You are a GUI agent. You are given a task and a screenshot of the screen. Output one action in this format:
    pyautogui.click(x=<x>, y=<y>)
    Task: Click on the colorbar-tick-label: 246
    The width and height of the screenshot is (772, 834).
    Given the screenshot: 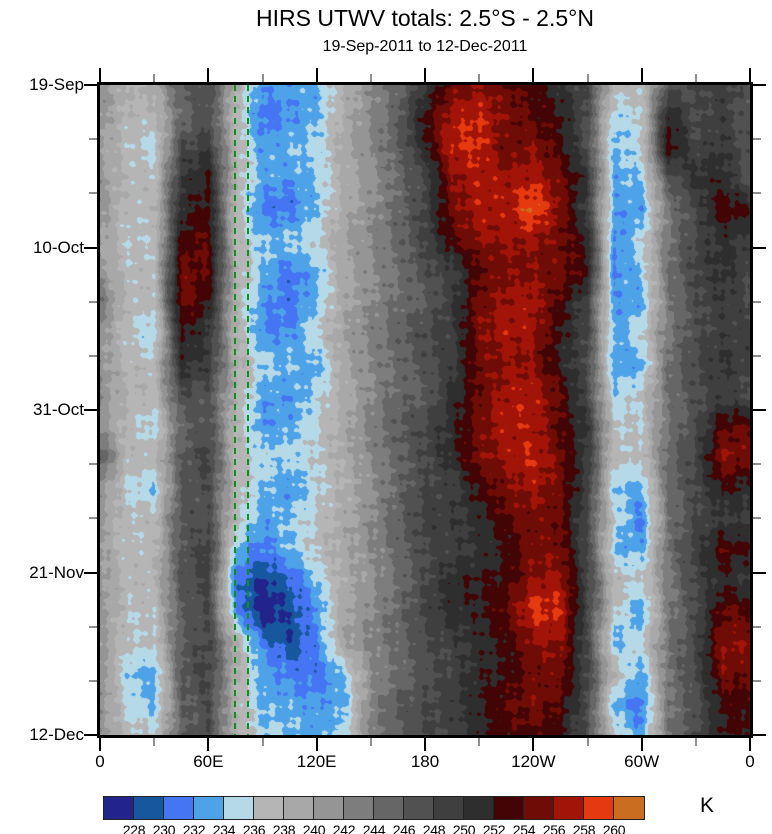 What is the action you would take?
    pyautogui.click(x=404, y=828)
    